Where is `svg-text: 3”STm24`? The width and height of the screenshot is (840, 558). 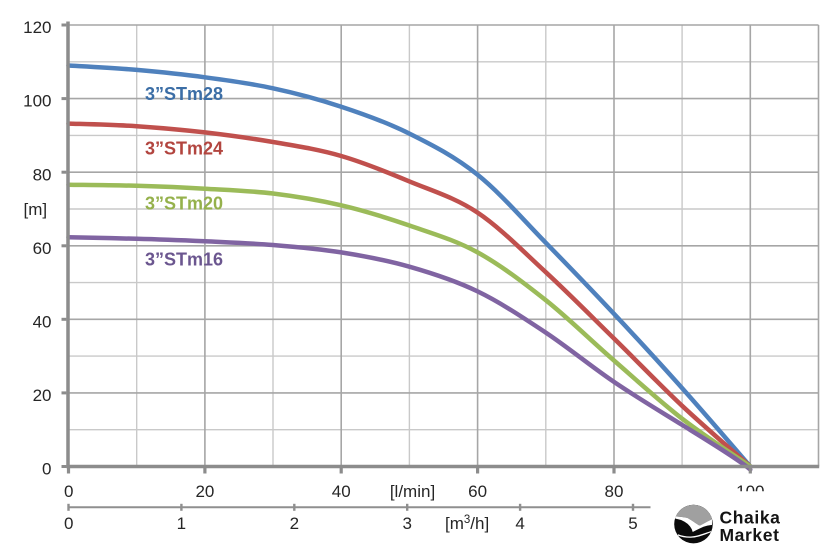 svg-text: 3”STm24 is located at coordinates (184, 149).